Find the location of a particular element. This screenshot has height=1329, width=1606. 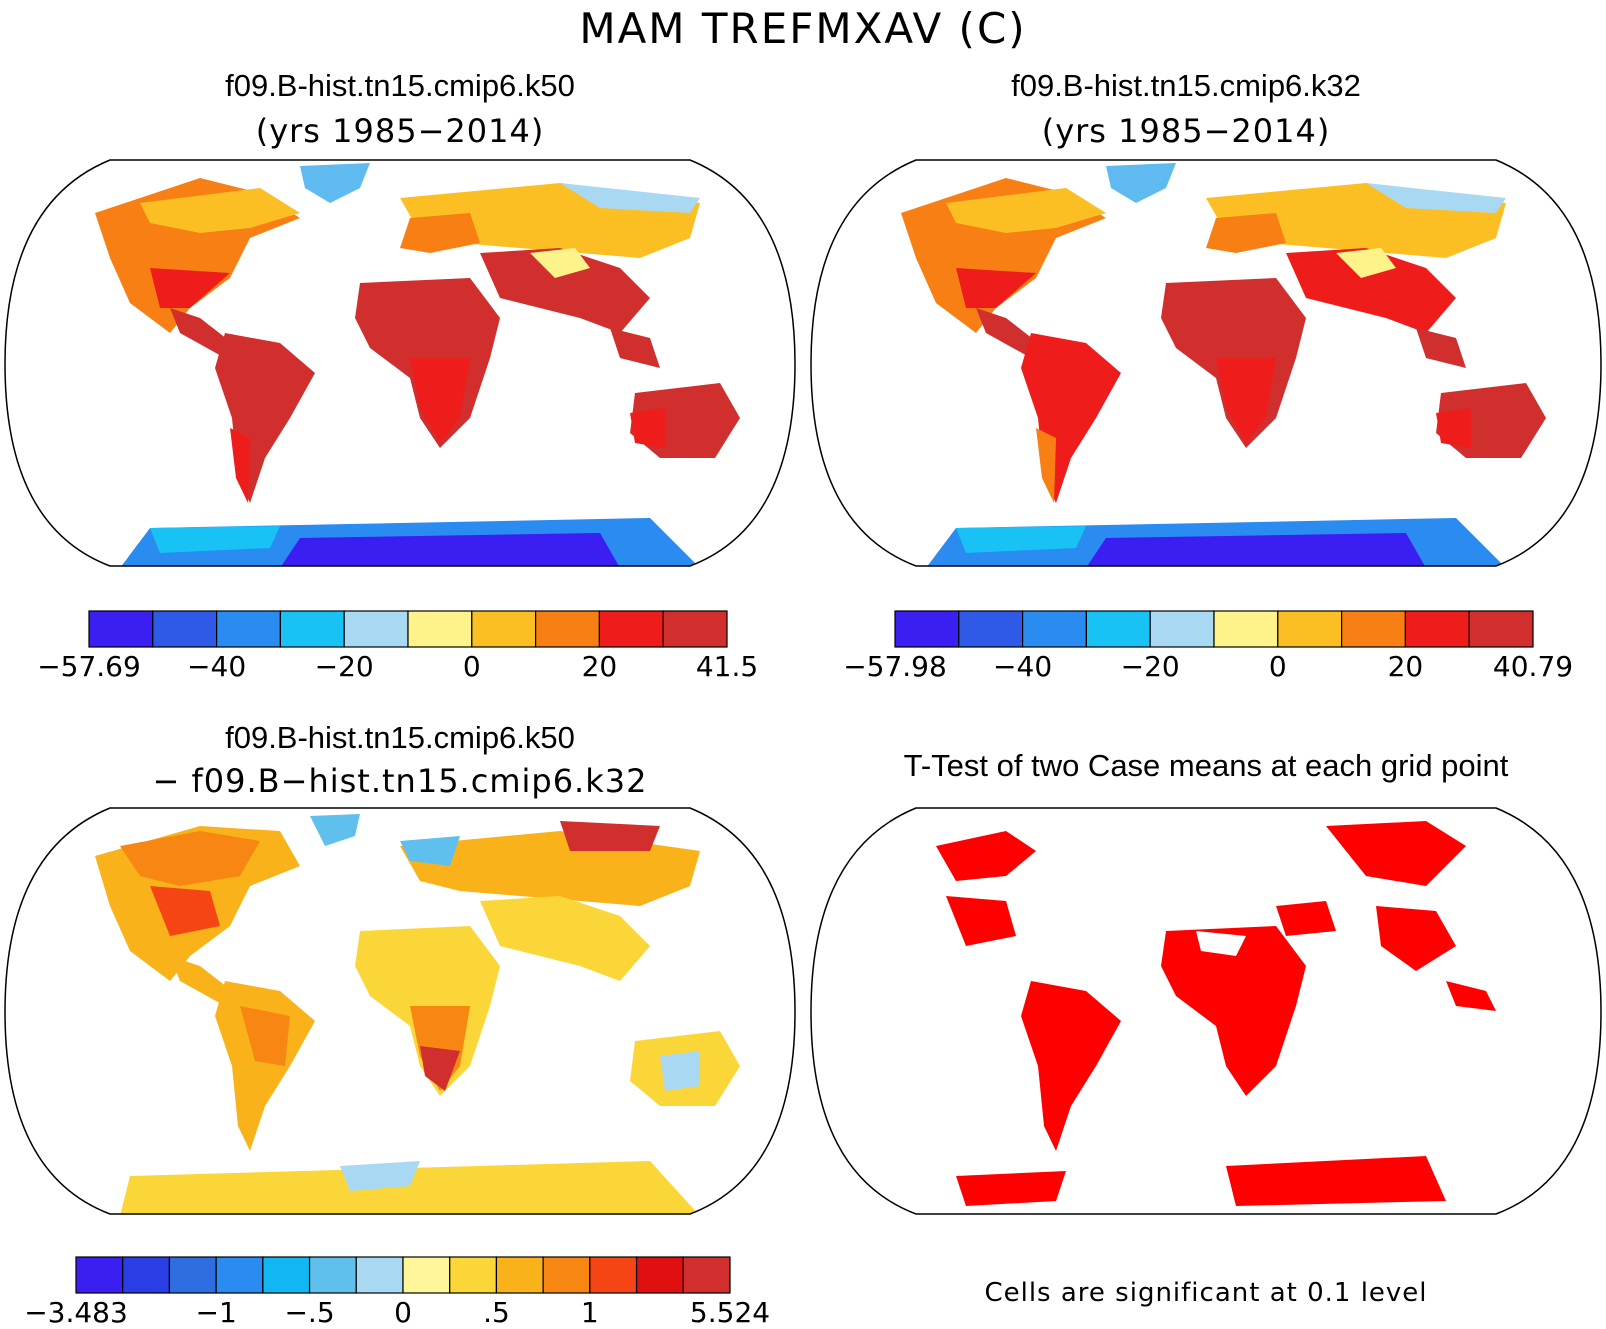

colorbar-label: −1 is located at coordinates (216, 1312).